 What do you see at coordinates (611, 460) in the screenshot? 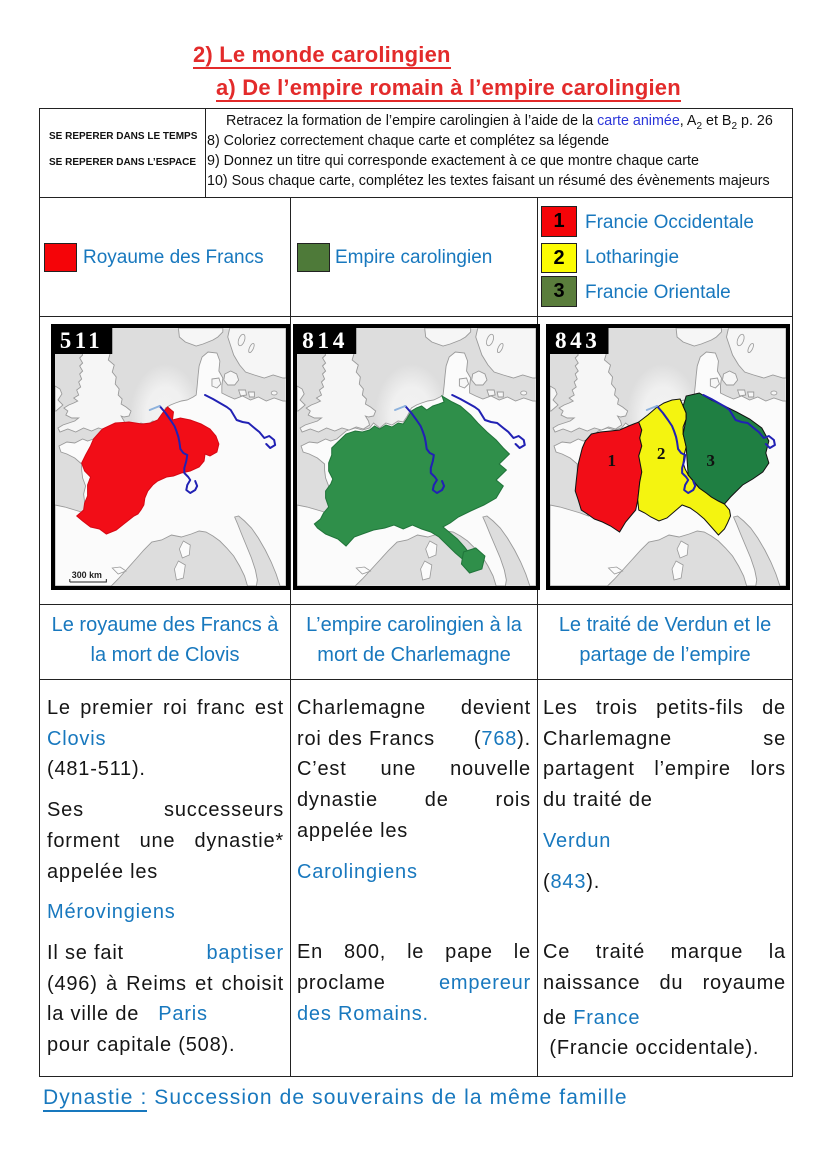
I see `svg-text: 1` at bounding box center [611, 460].